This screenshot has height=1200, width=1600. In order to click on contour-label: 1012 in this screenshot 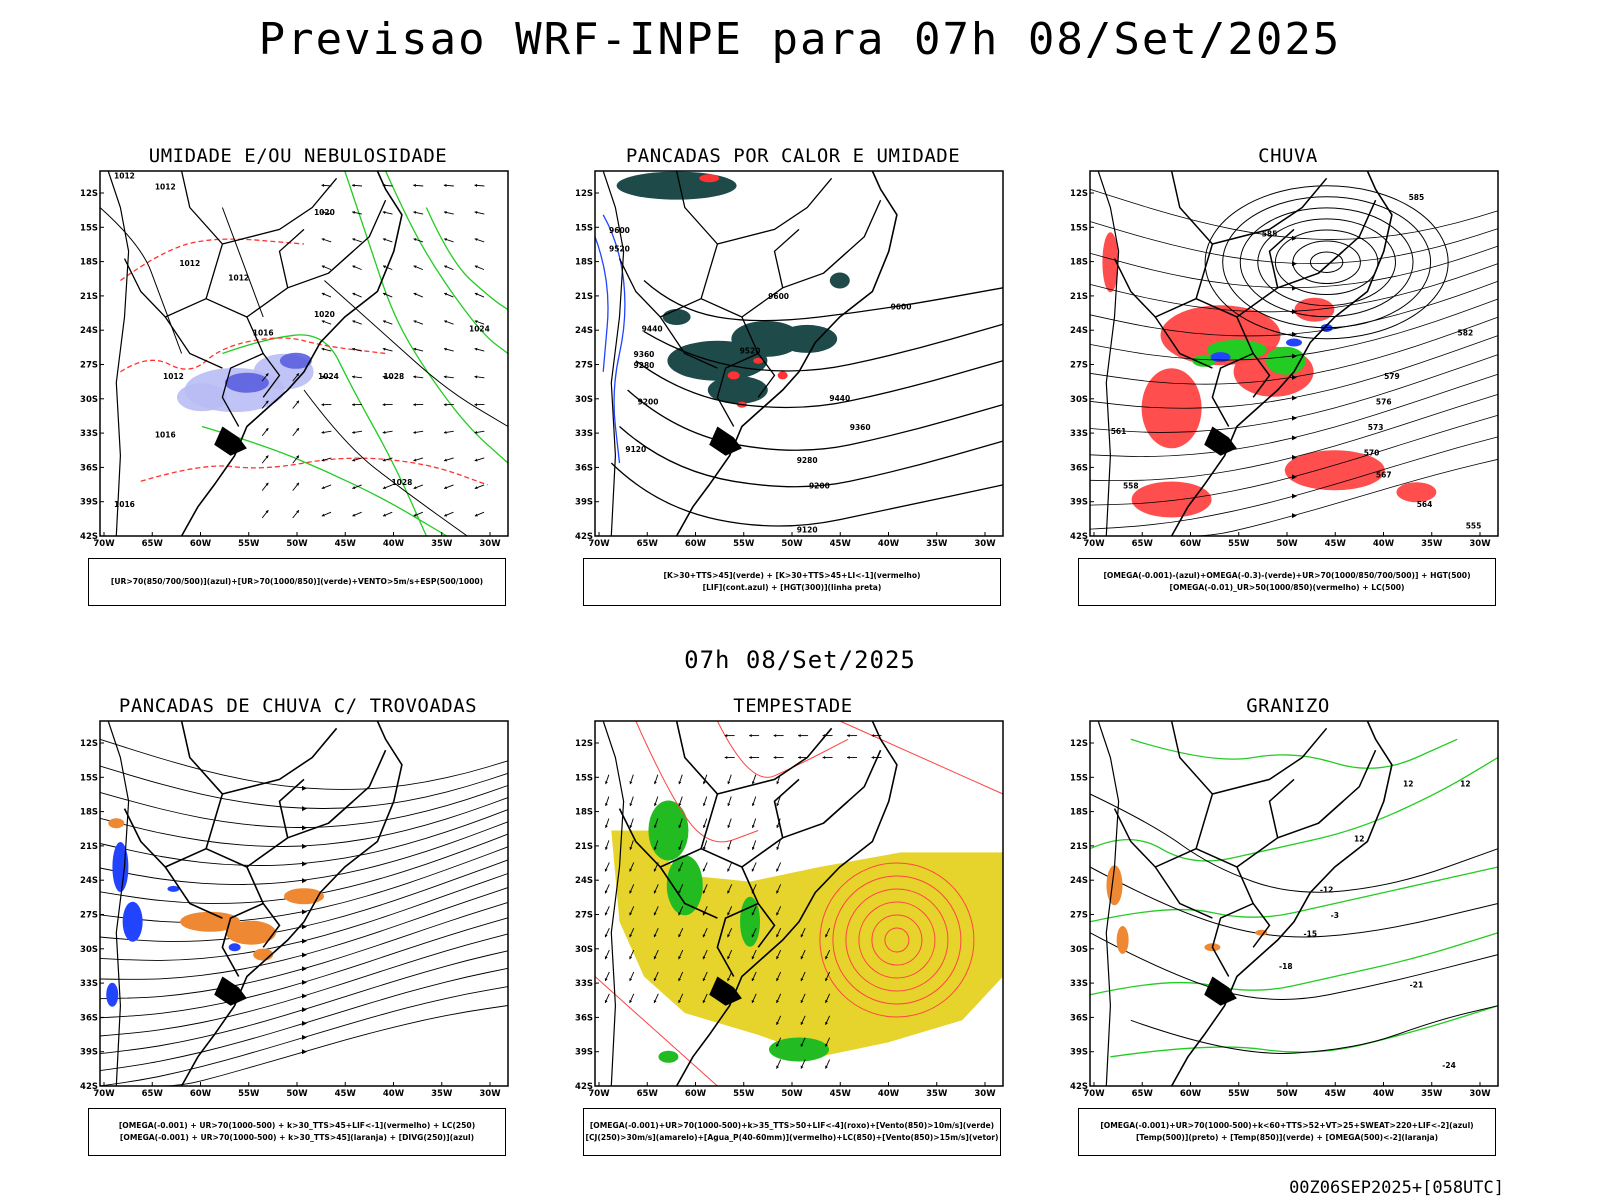, I will do `click(124, 175)`.